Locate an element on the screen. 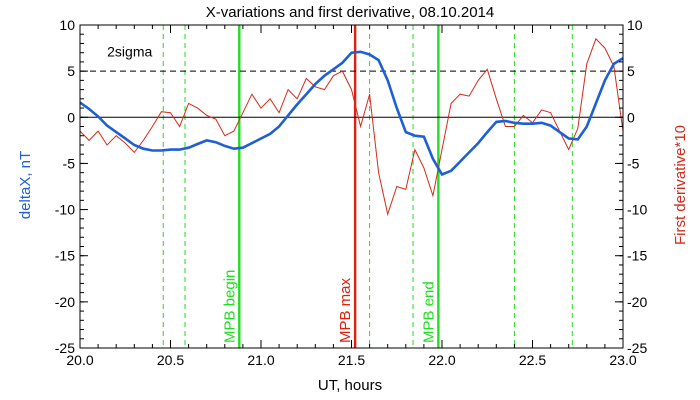 The image size is (700, 400). y-tick-label-right: -25 is located at coordinates (637, 348).